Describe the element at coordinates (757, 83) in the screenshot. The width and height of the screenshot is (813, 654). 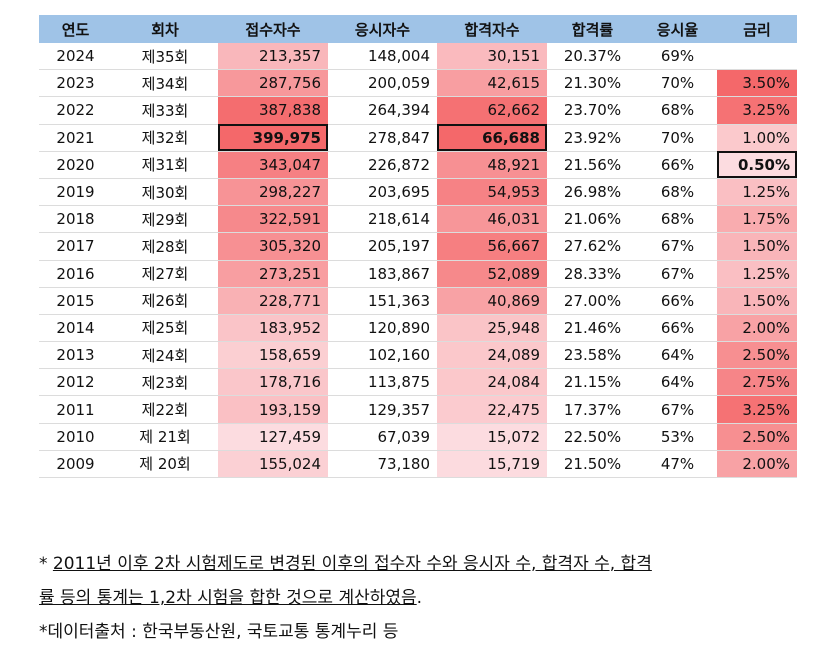
I see `cell-rate: 3.50%` at that location.